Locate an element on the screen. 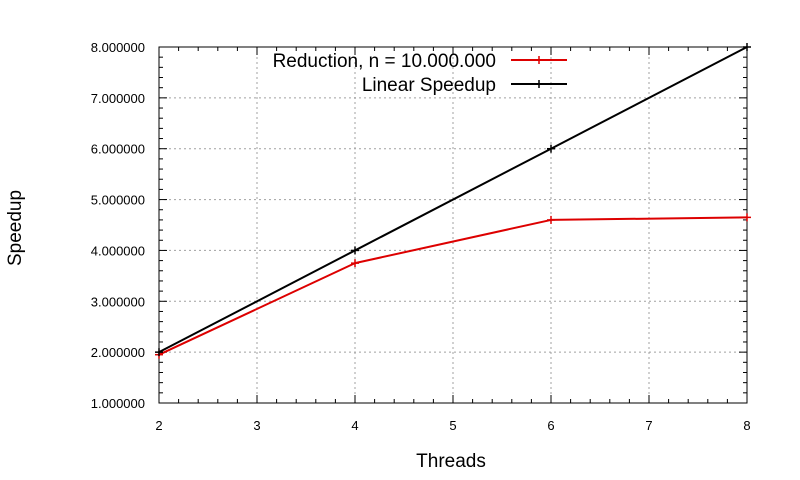 The height and width of the screenshot is (480, 800). x-tick-label: 8 is located at coordinates (746, 425).